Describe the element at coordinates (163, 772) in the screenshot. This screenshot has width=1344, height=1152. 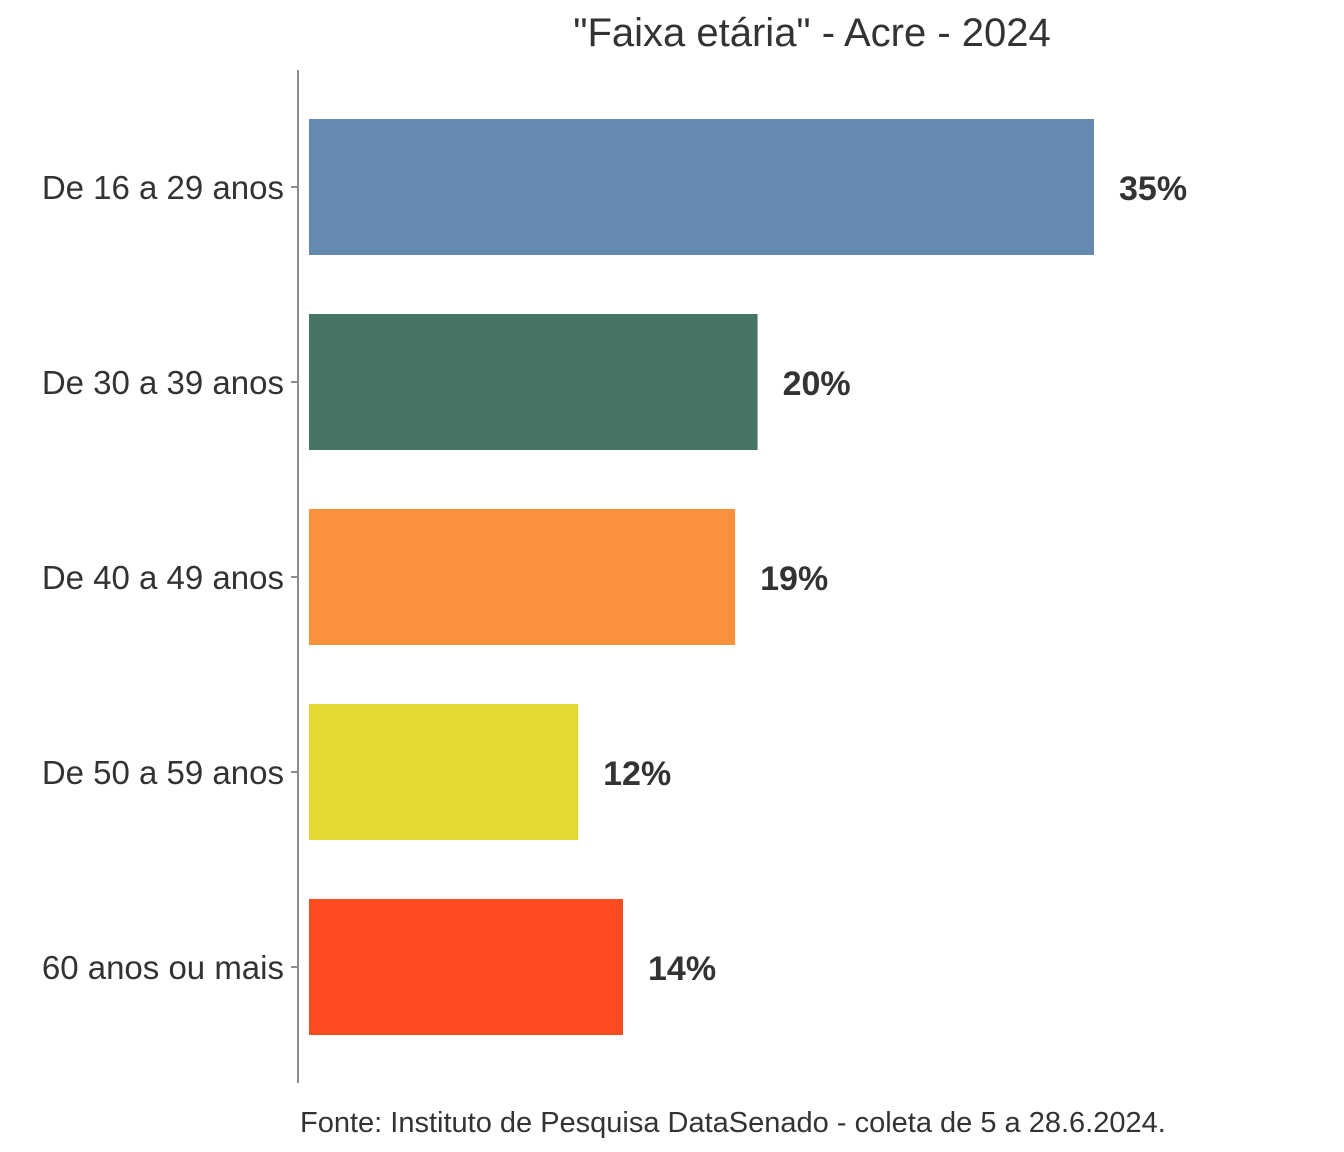
I see `category-label: De 50 a 59 anos` at that location.